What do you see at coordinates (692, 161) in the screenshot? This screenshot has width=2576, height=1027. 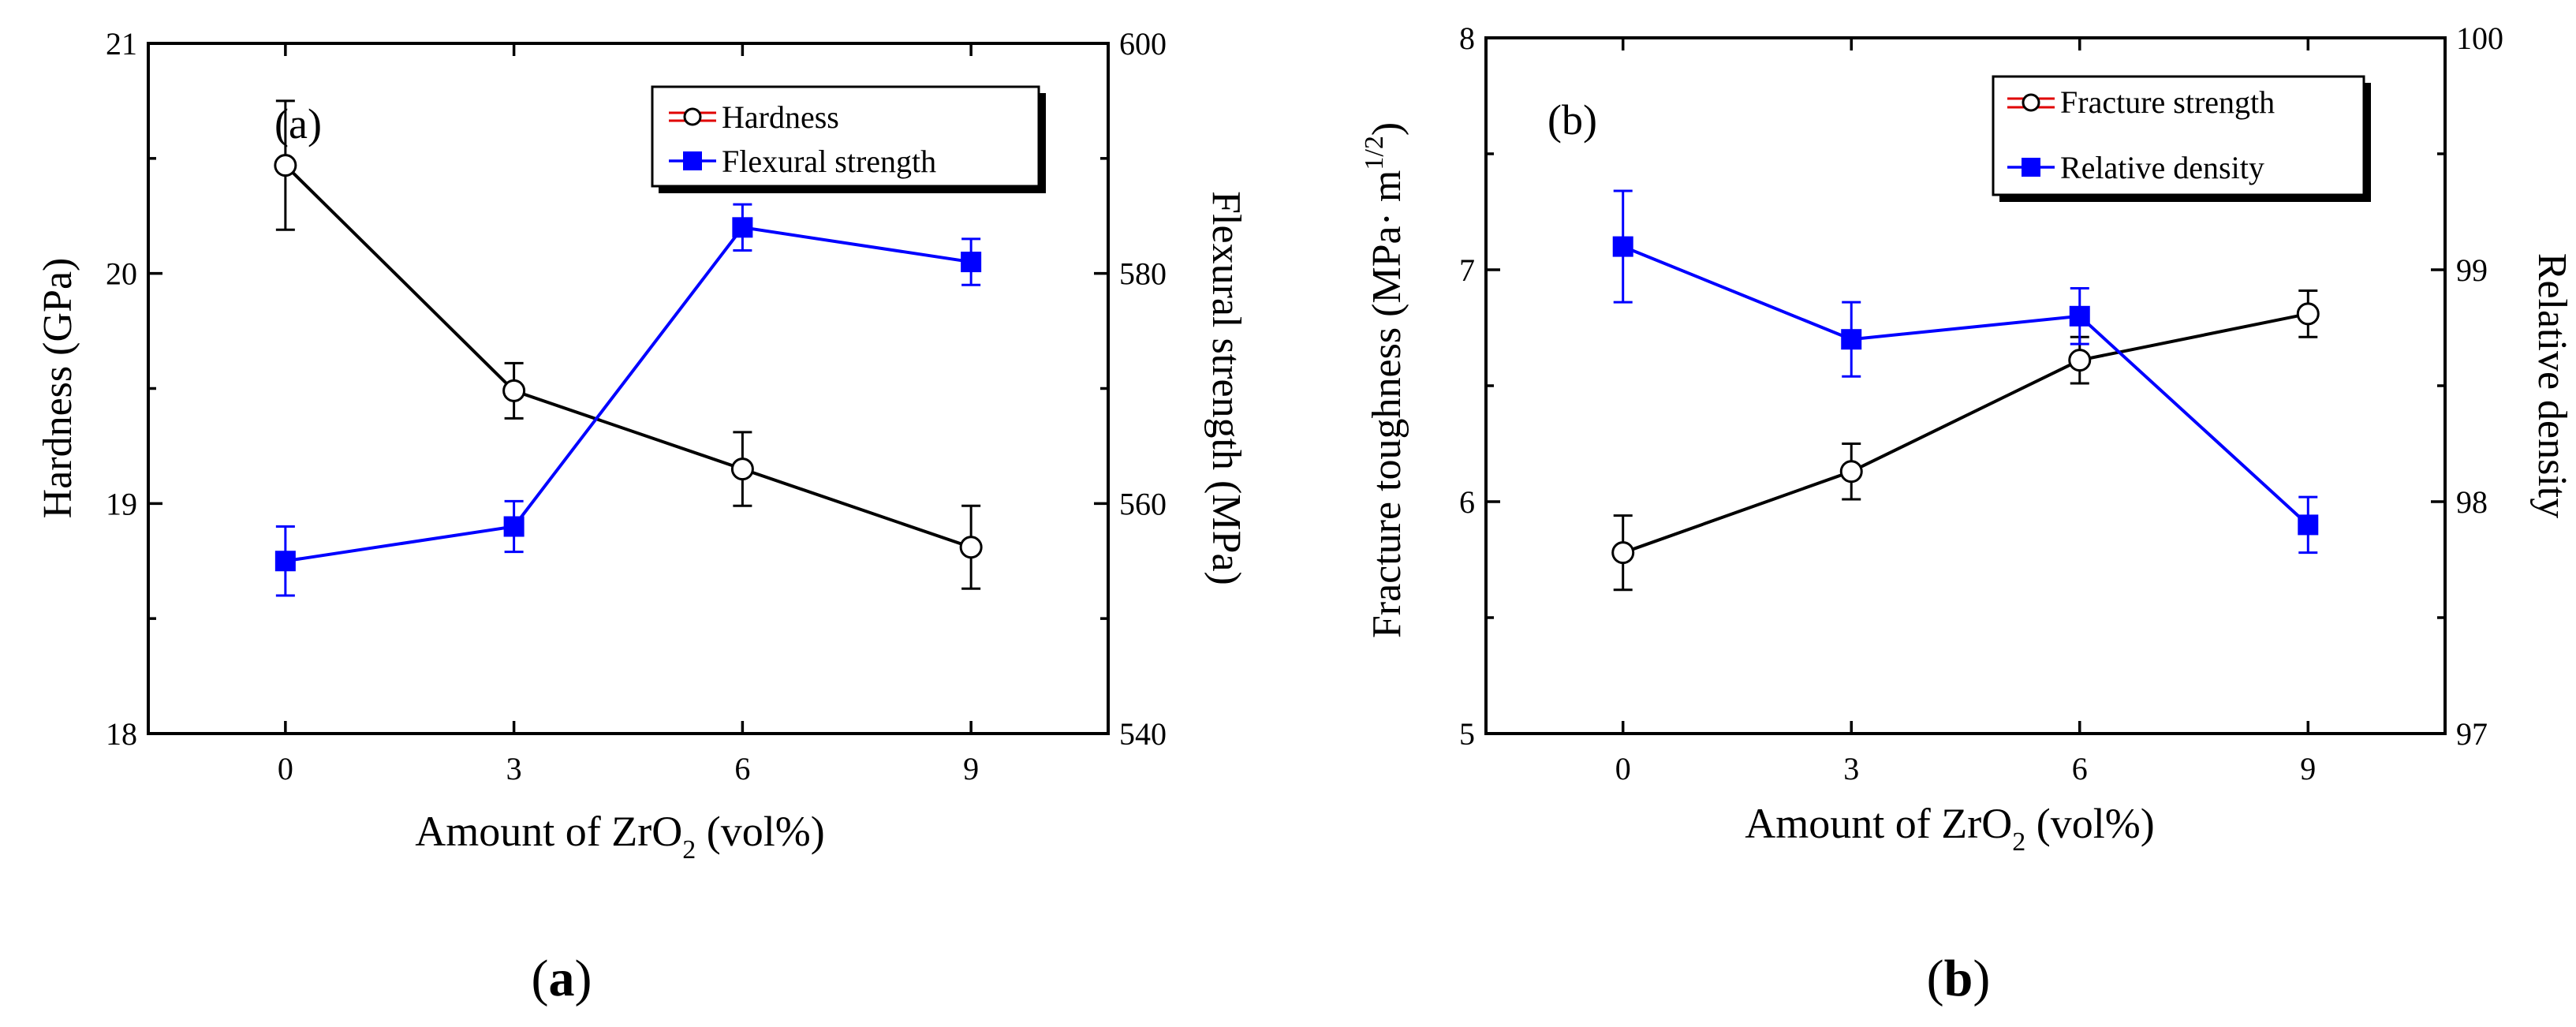 I see `legend-marker-flexural` at bounding box center [692, 161].